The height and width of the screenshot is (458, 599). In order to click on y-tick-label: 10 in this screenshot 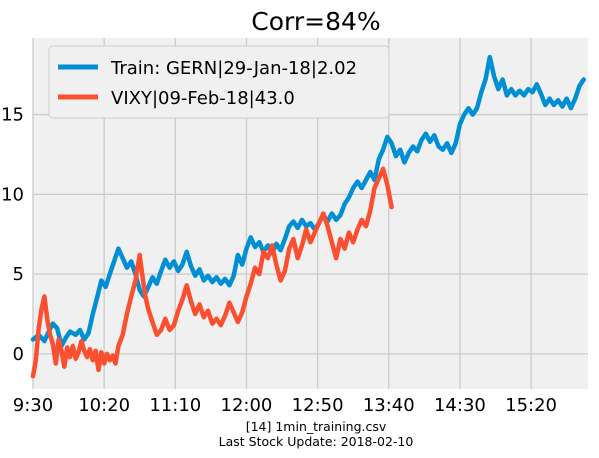, I will do `click(12, 194)`.